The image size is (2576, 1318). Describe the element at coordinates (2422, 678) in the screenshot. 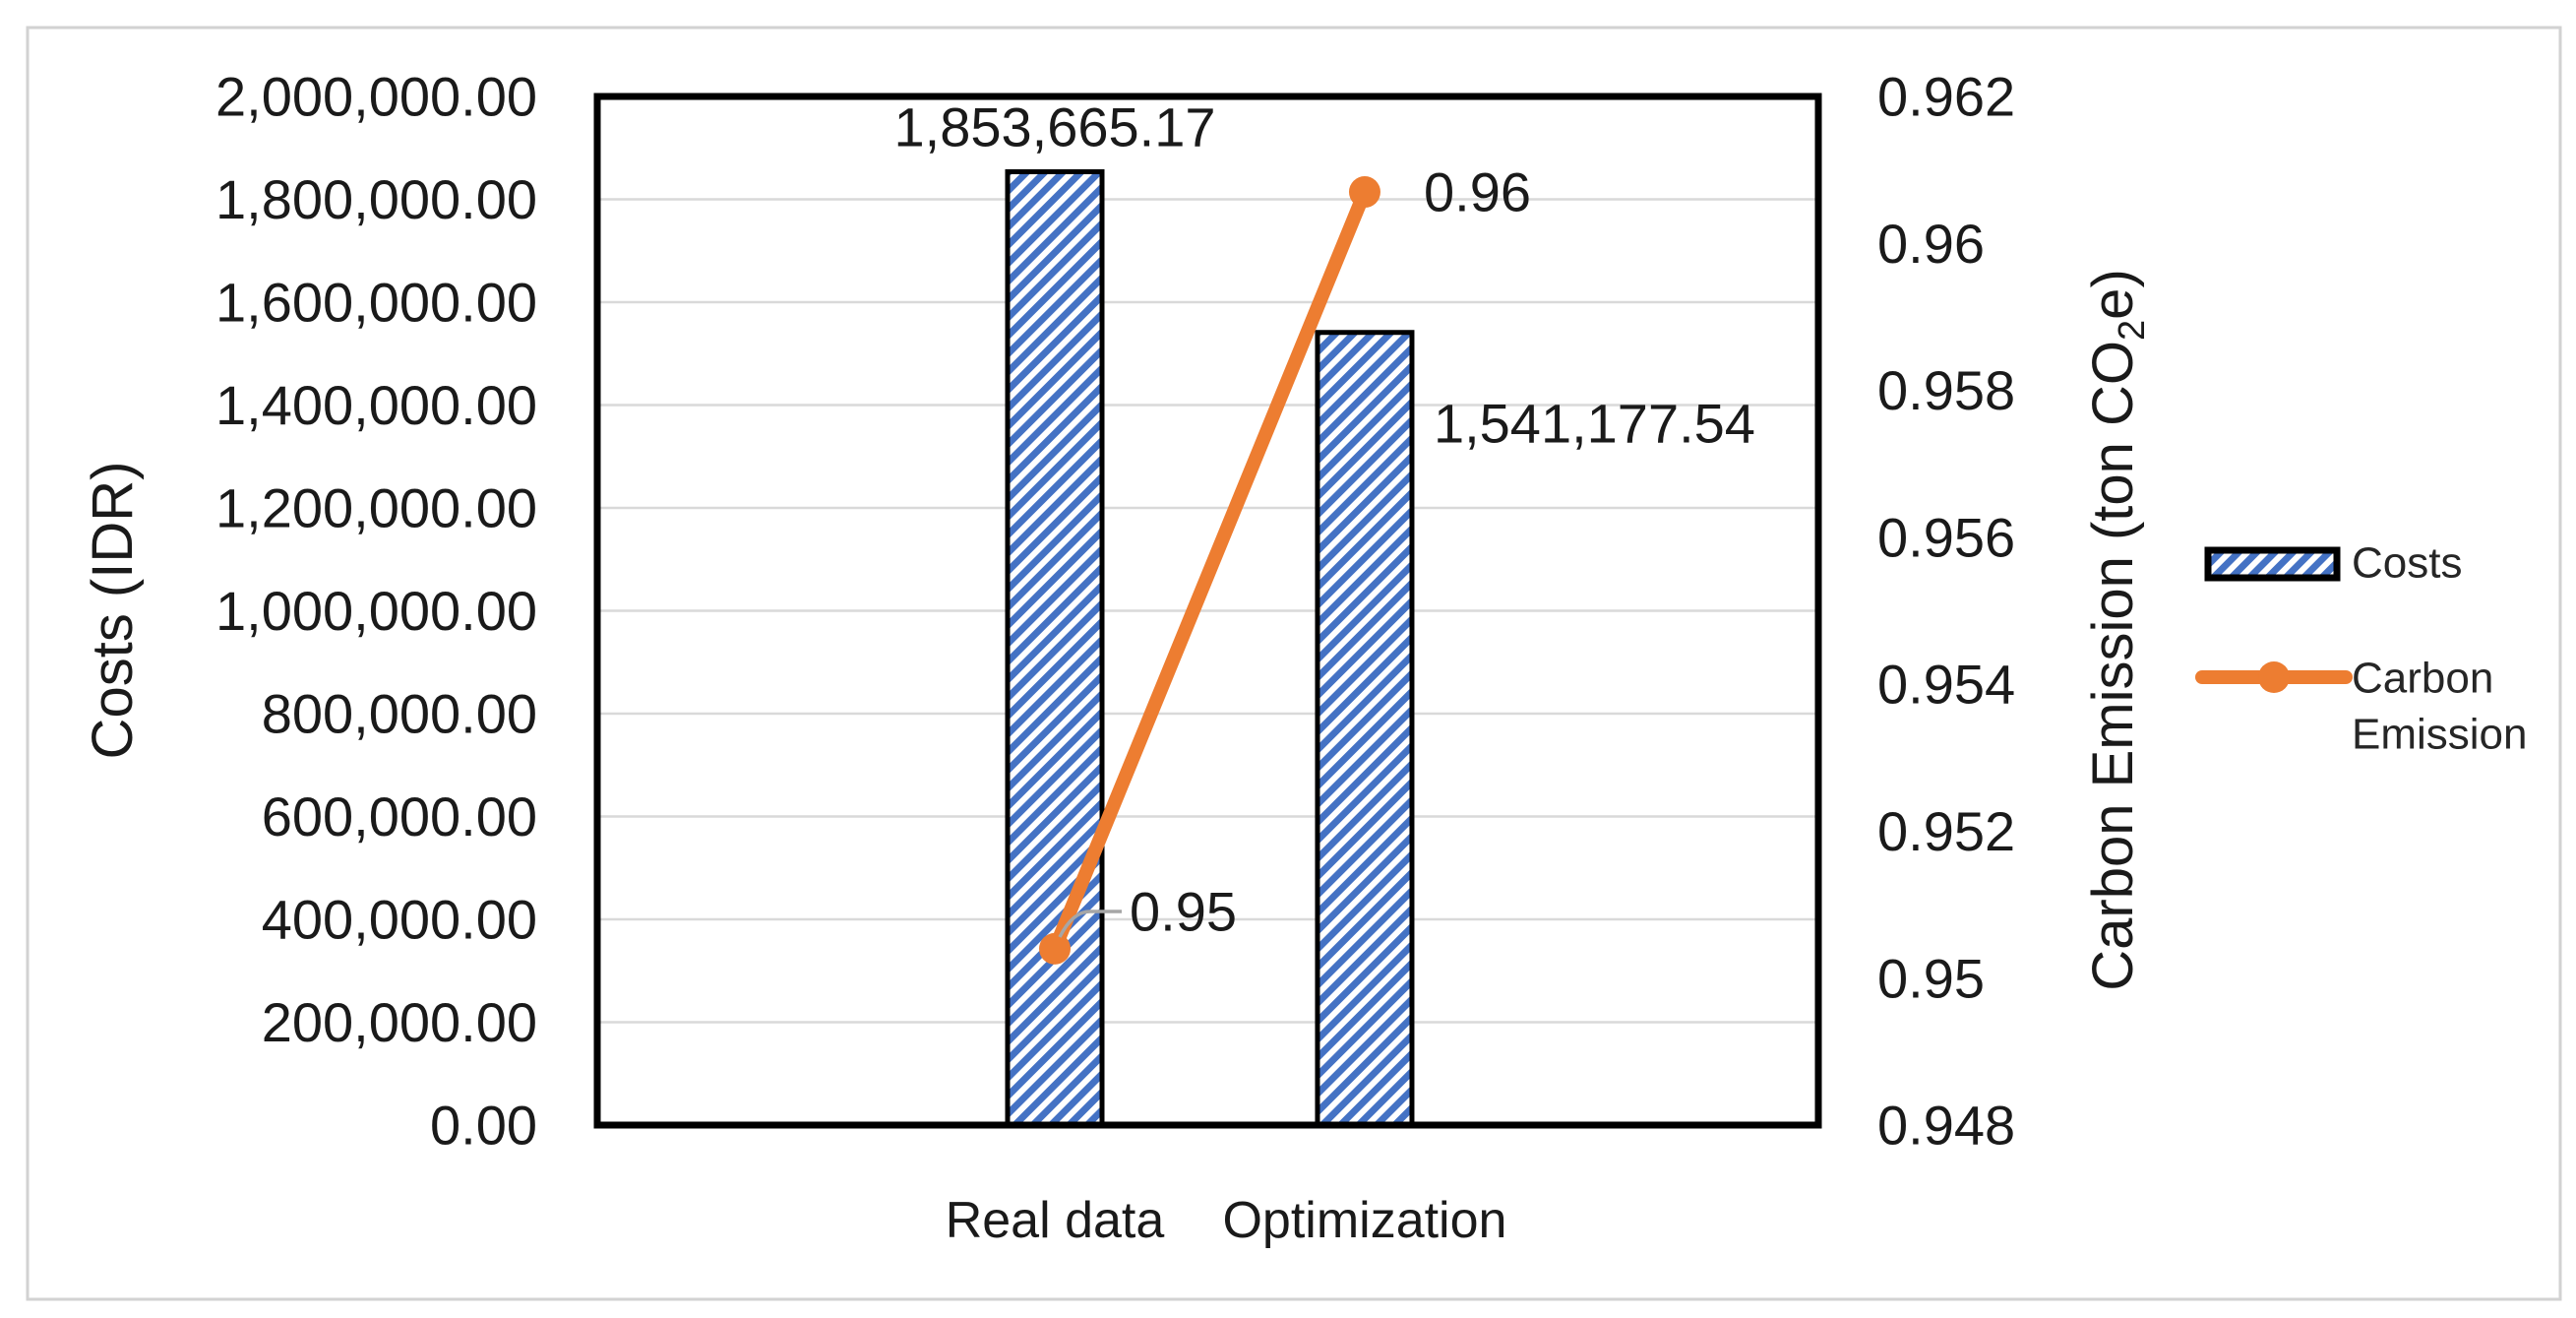

I see `legend-label-carbon: Carbon` at that location.